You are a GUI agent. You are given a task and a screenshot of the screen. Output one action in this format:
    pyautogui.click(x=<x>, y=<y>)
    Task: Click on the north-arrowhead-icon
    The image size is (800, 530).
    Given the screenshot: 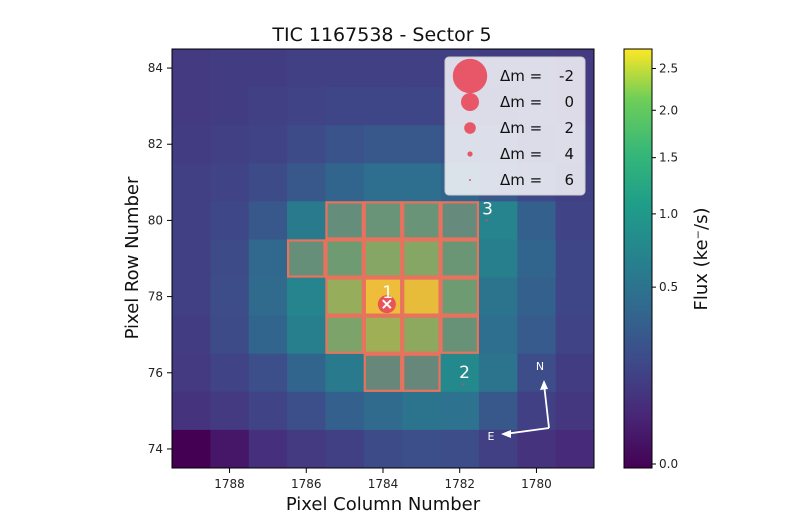 What is the action you would take?
    pyautogui.click(x=544, y=385)
    